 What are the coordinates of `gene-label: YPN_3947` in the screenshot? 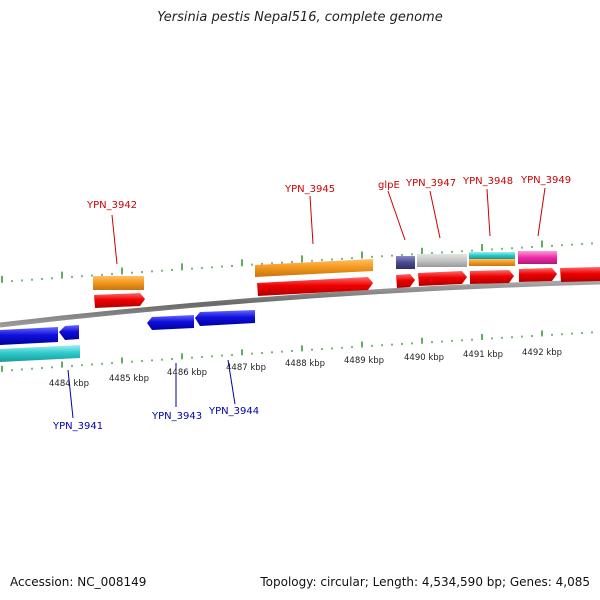 It's located at (430, 183).